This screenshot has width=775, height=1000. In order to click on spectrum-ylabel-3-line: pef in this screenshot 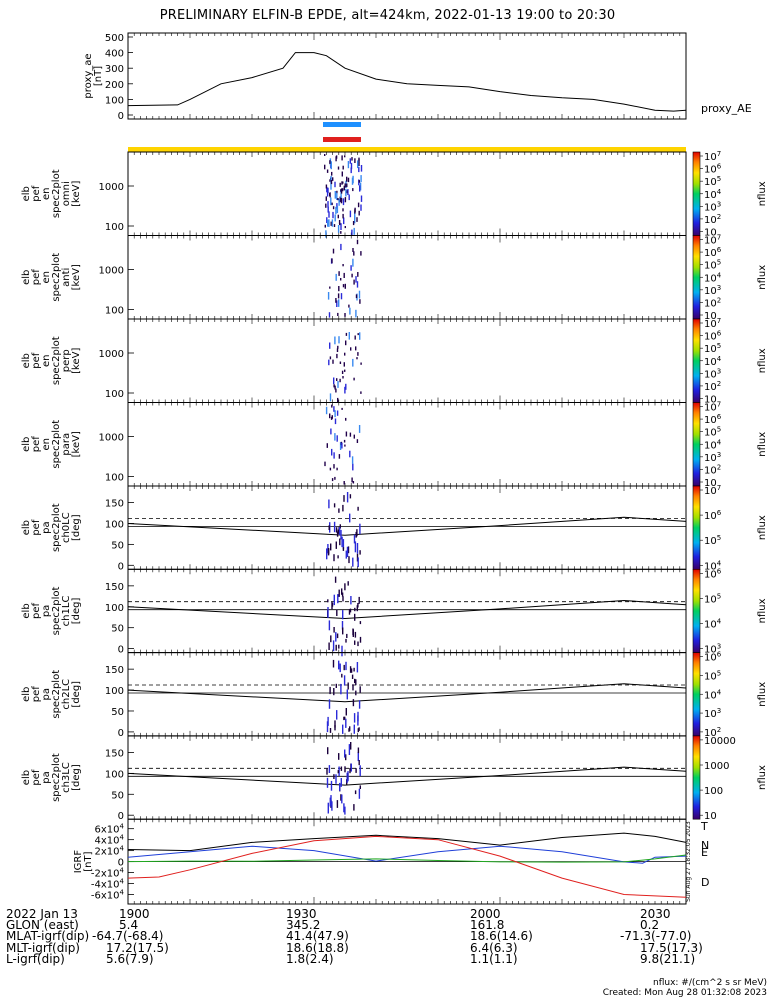, I will do `click(36, 444)`.